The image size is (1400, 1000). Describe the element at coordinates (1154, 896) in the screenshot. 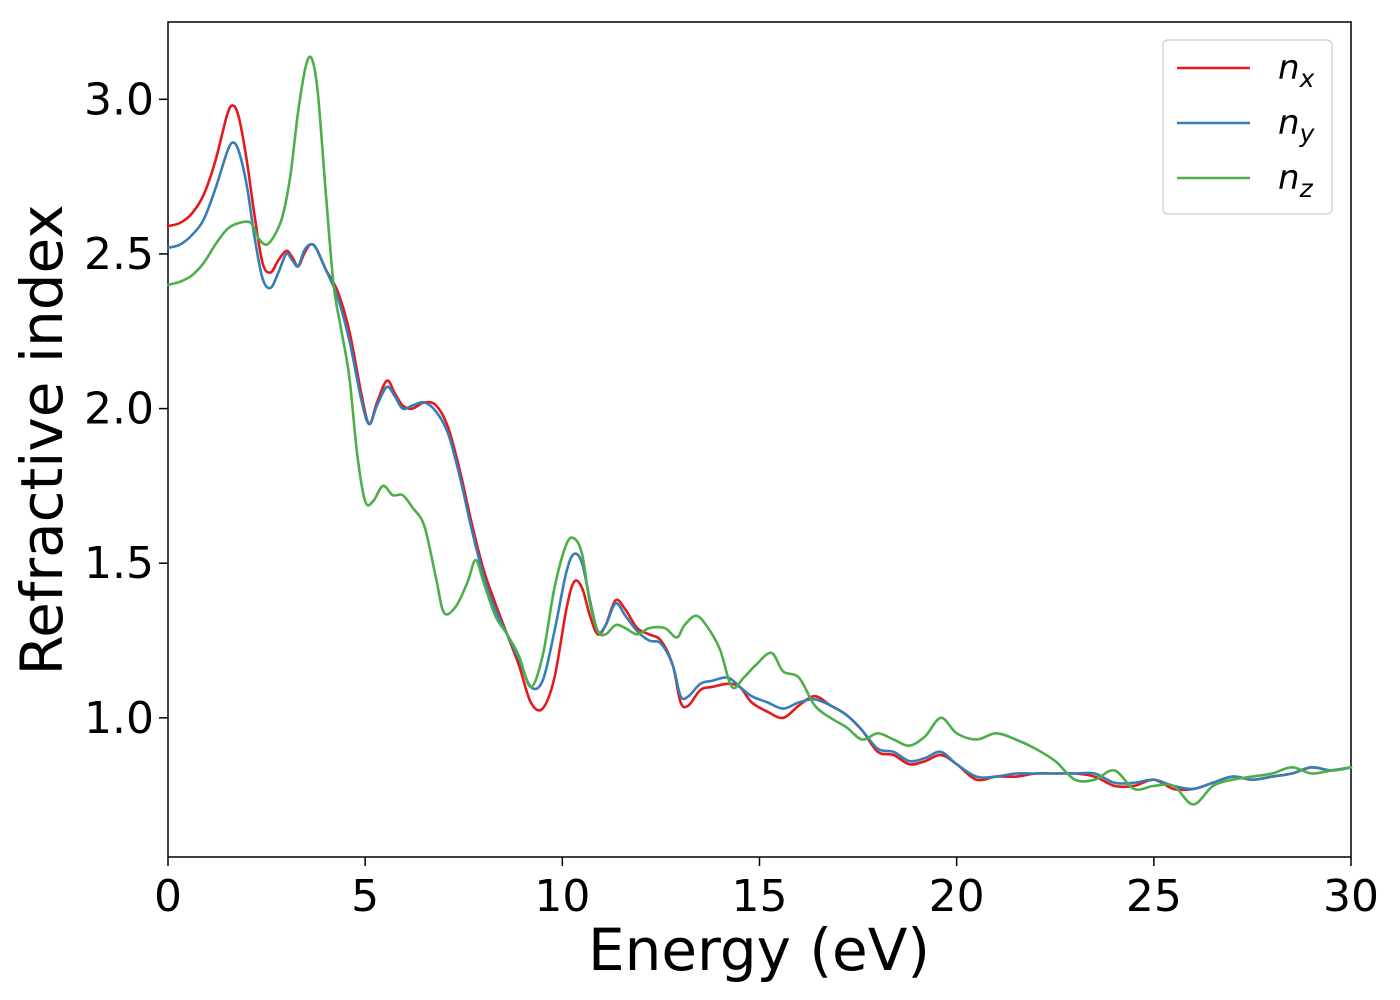

I see `x-tick-label: 25` at that location.